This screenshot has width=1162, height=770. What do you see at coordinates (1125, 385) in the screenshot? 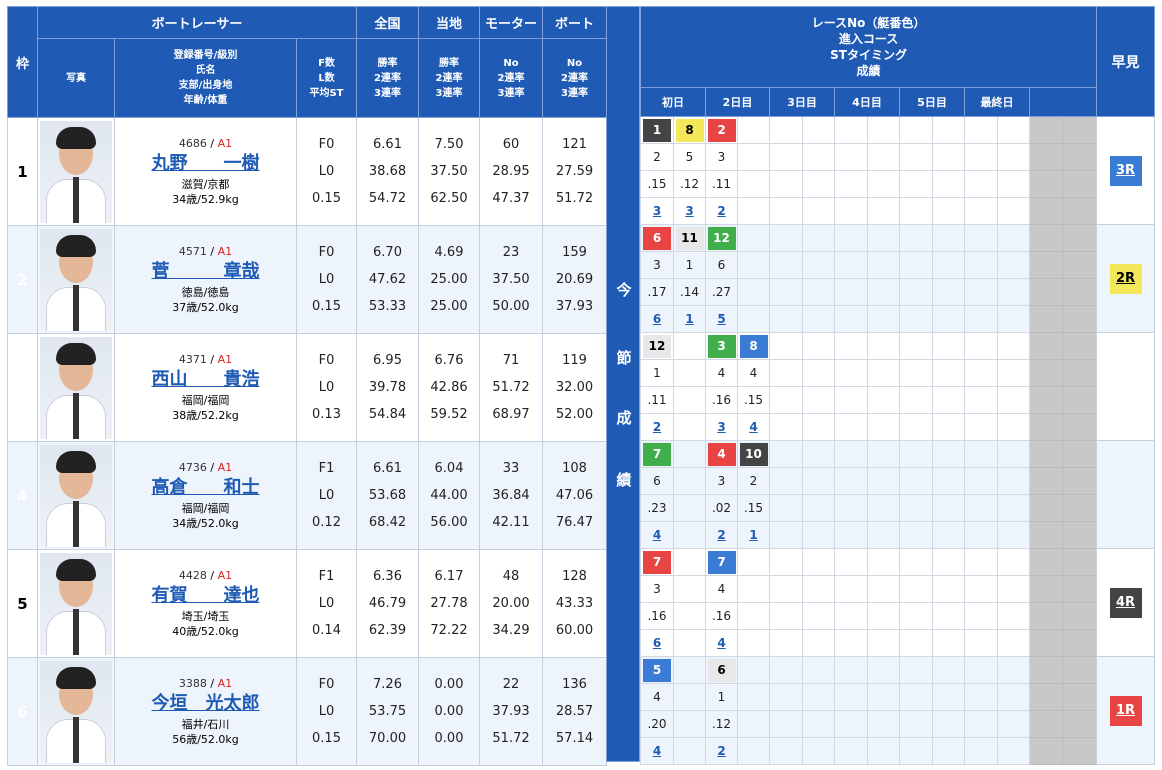
I see `hayami-table: 早見 3R 2R 4R 1R` at bounding box center [1125, 385].